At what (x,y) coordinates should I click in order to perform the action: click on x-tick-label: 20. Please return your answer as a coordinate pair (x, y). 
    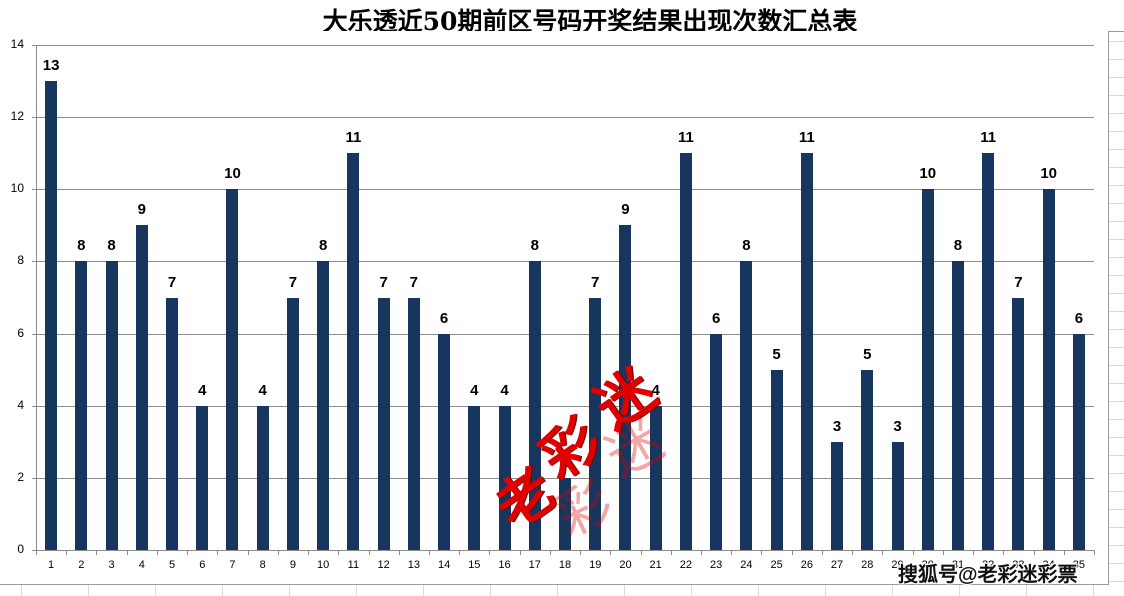
    Looking at the image, I should click on (625, 565).